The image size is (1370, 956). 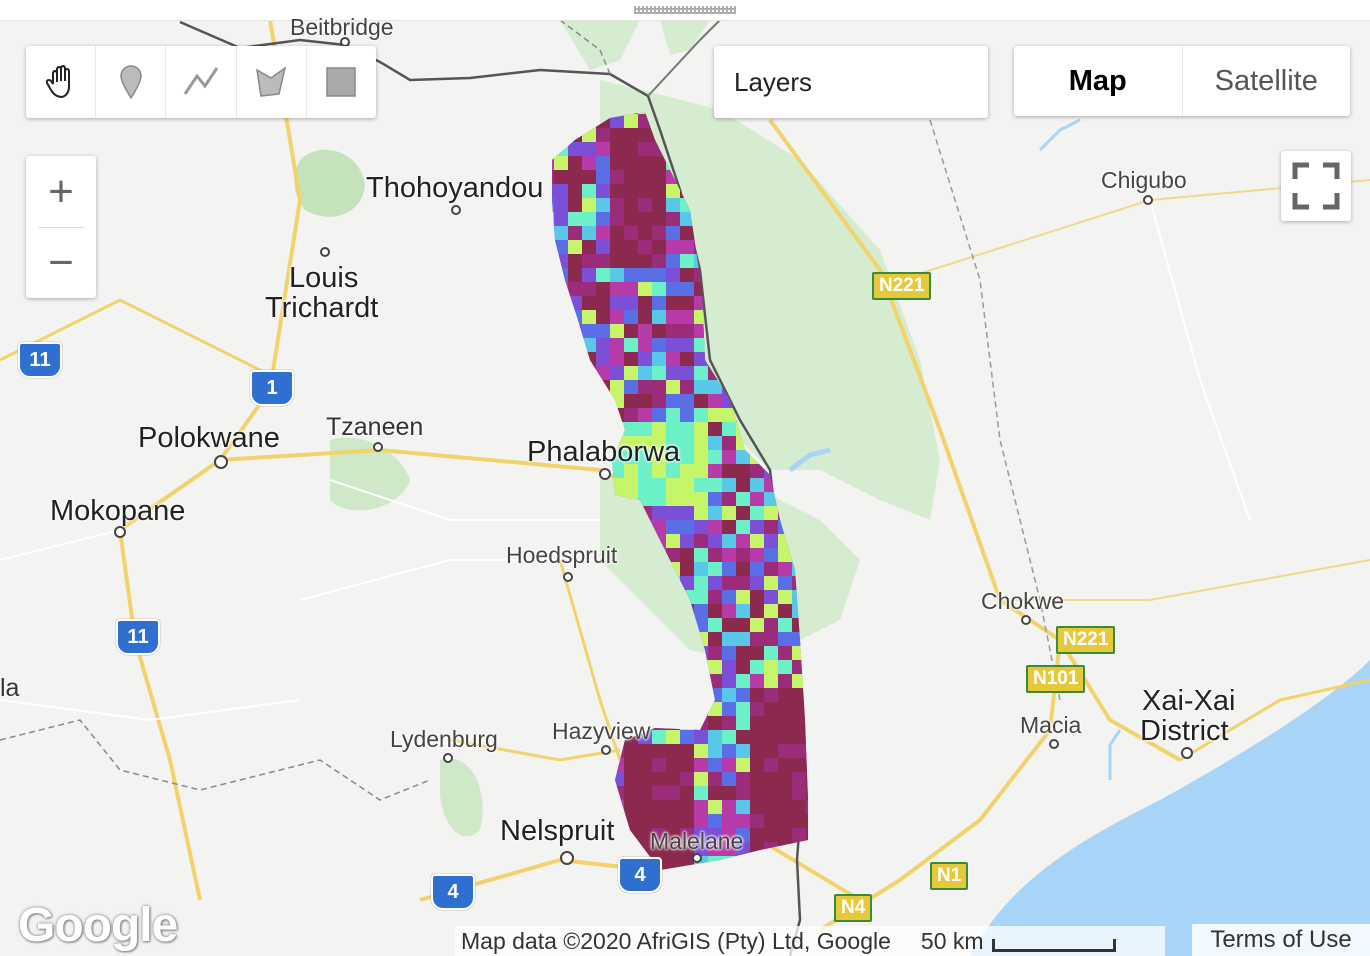 What do you see at coordinates (453, 892) in the screenshot?
I see `route-shield-4-west: 4` at bounding box center [453, 892].